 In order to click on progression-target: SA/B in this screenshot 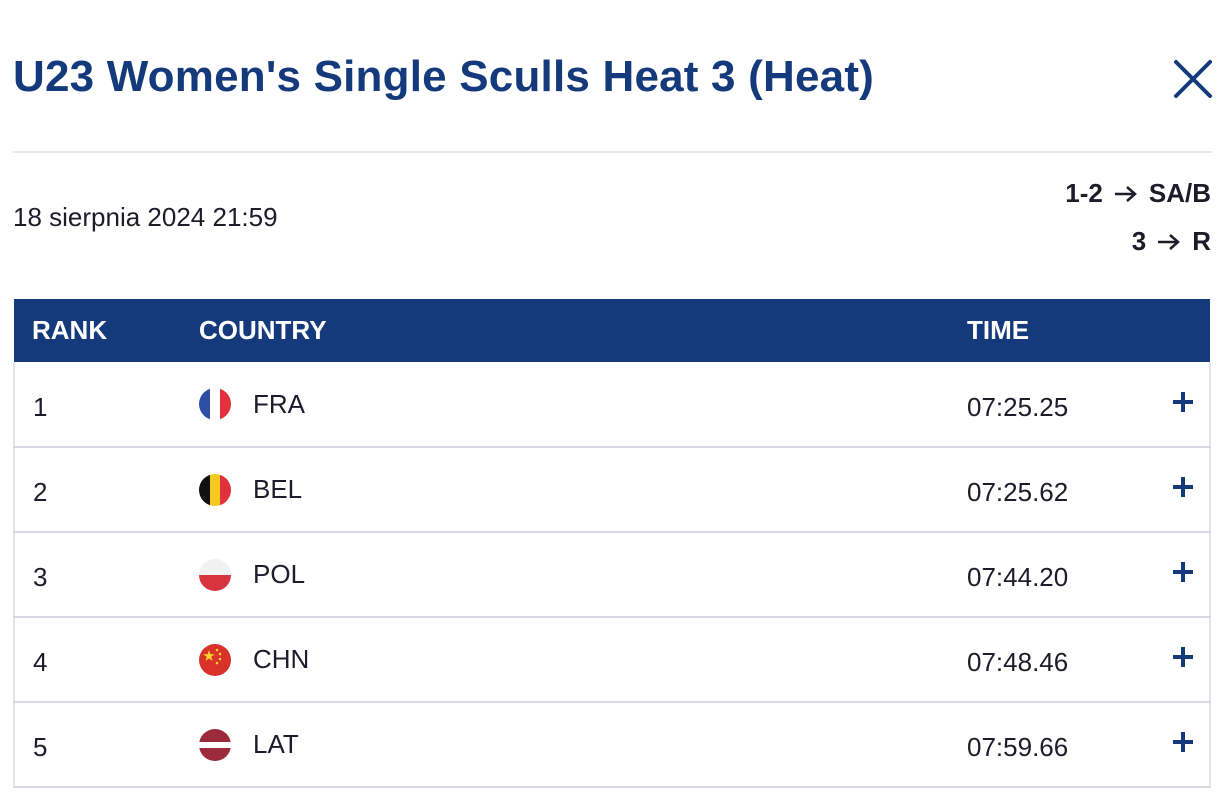, I will do `click(1179, 193)`.